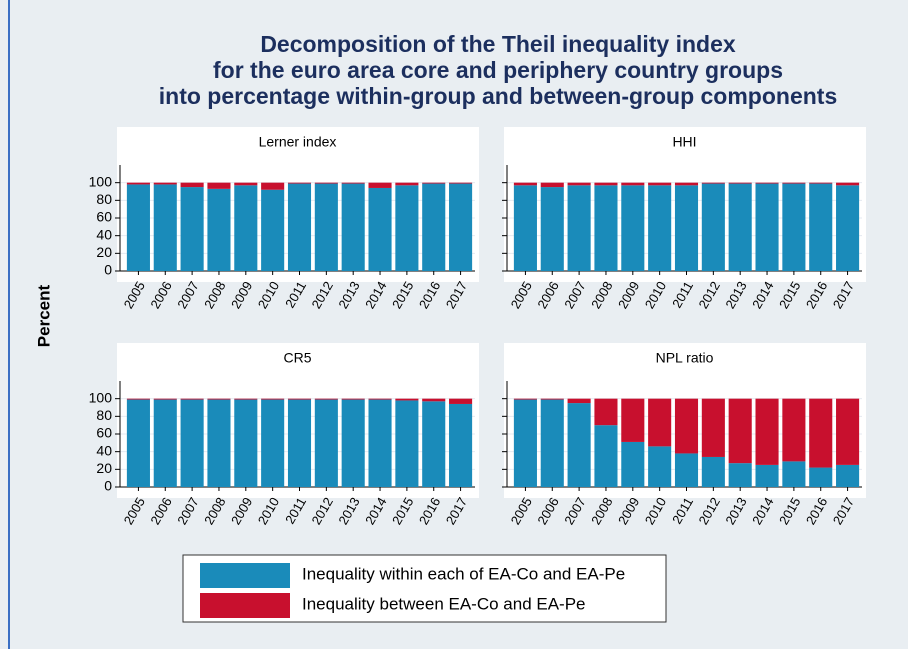 Image resolution: width=908 pixels, height=649 pixels. What do you see at coordinates (43, 315) in the screenshot?
I see `y-axis-label: Percent` at bounding box center [43, 315].